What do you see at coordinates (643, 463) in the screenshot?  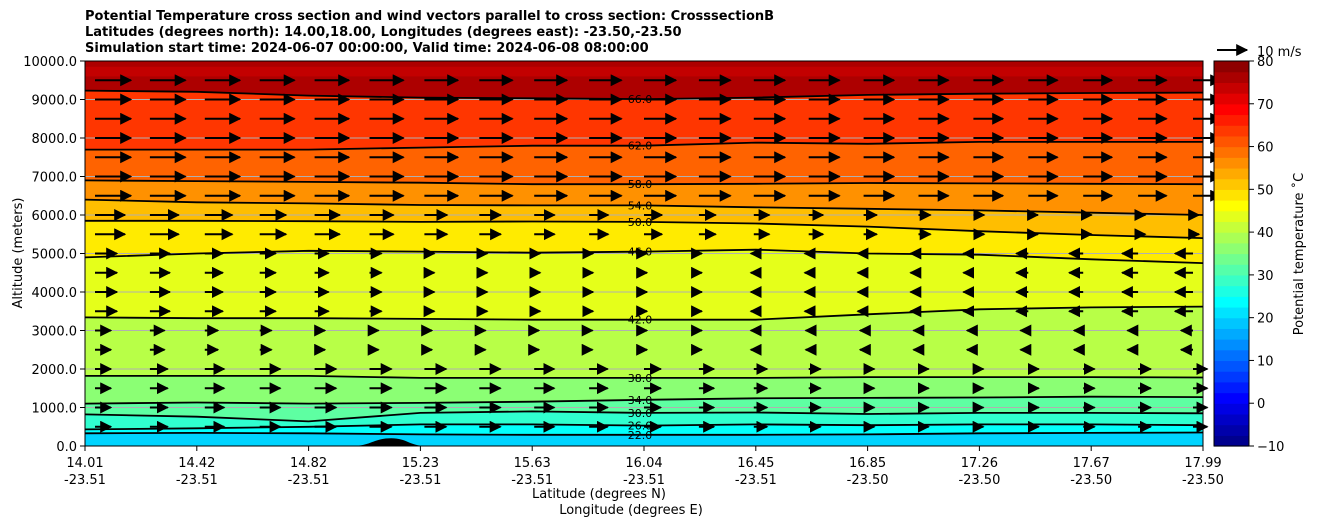 I see `x-tick-label-lat: 16.04` at bounding box center [643, 463].